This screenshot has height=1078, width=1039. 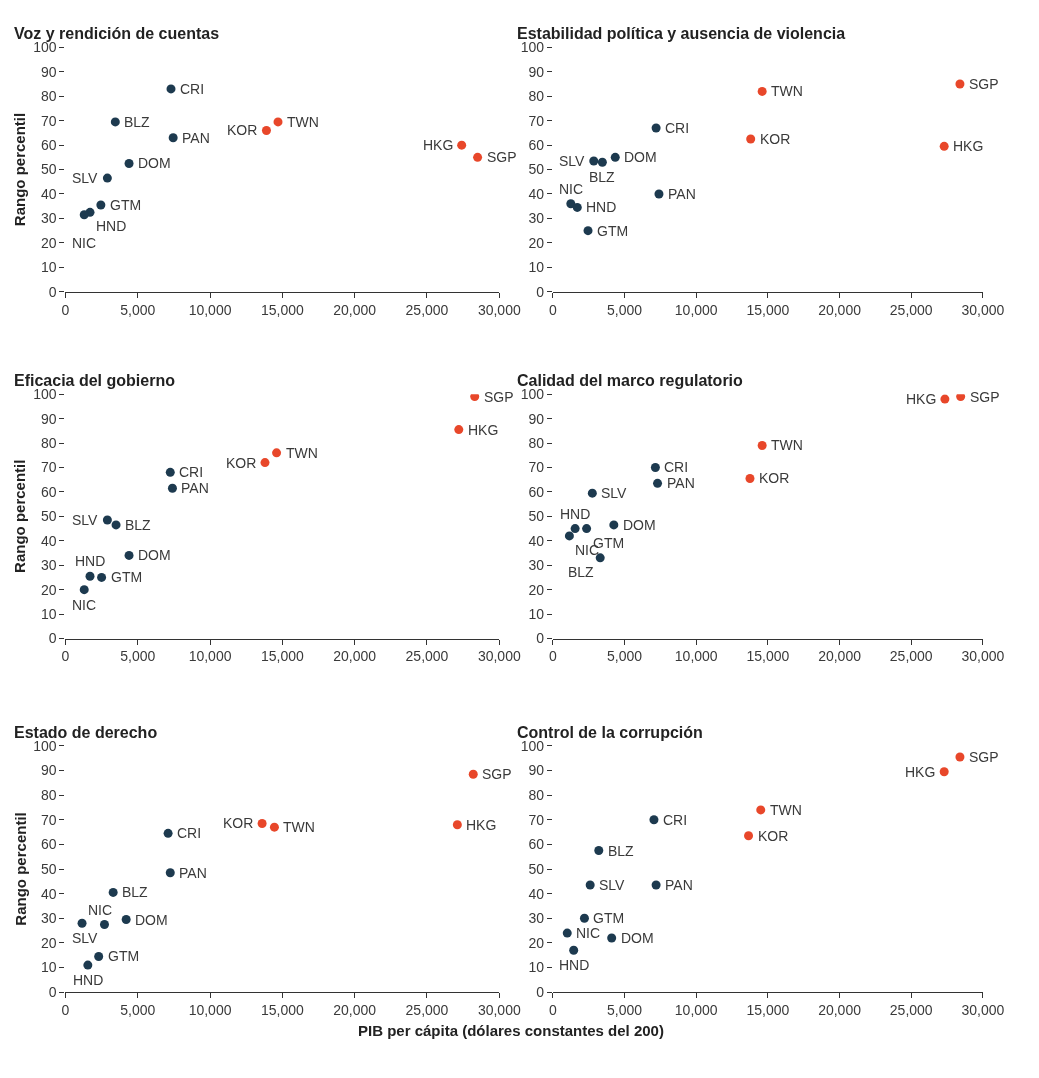 I want to click on x-tick-label: 30,000, so click(x=983, y=1010).